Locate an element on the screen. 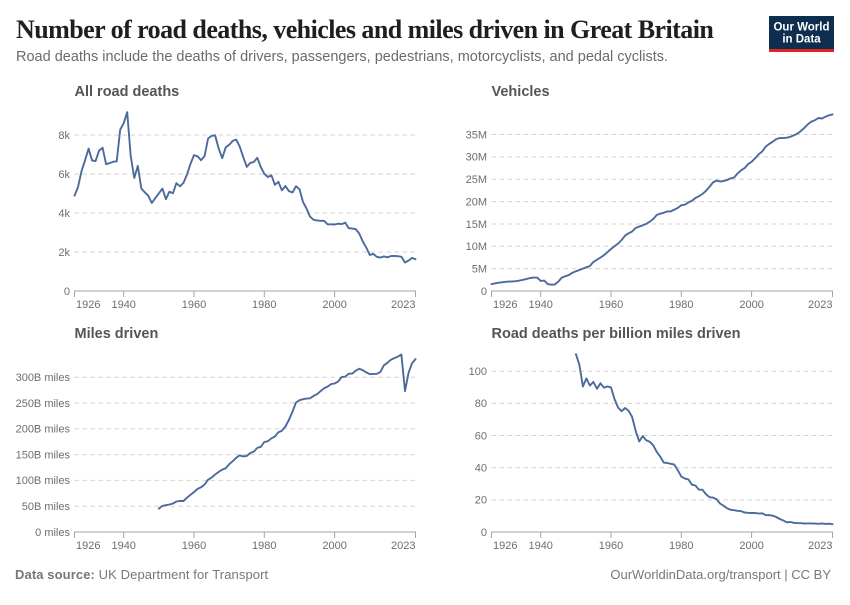 The width and height of the screenshot is (850, 605). svg-text: 200B miles is located at coordinates (43, 430).